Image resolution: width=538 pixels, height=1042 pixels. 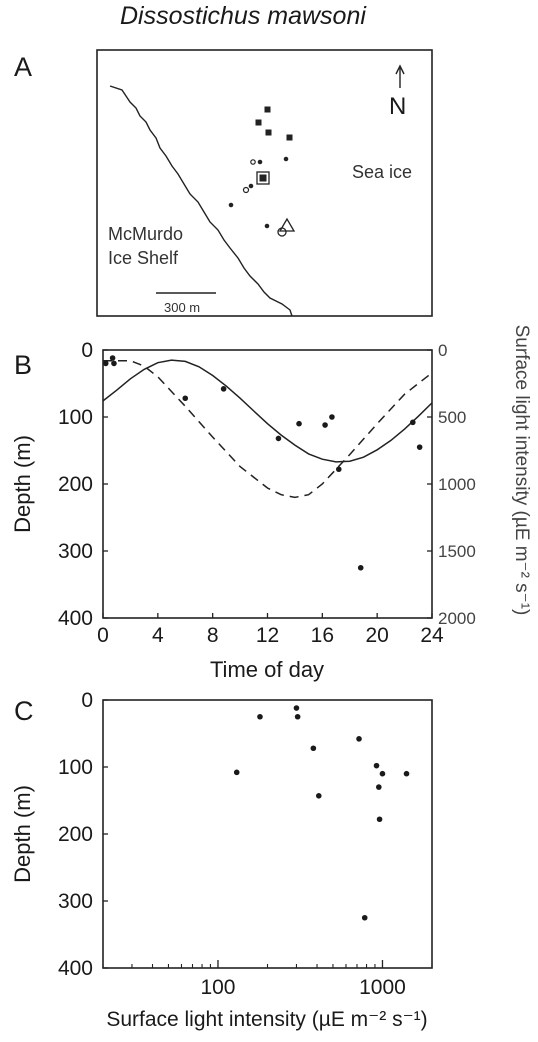 I want to click on north-label: N, so click(x=397, y=106).